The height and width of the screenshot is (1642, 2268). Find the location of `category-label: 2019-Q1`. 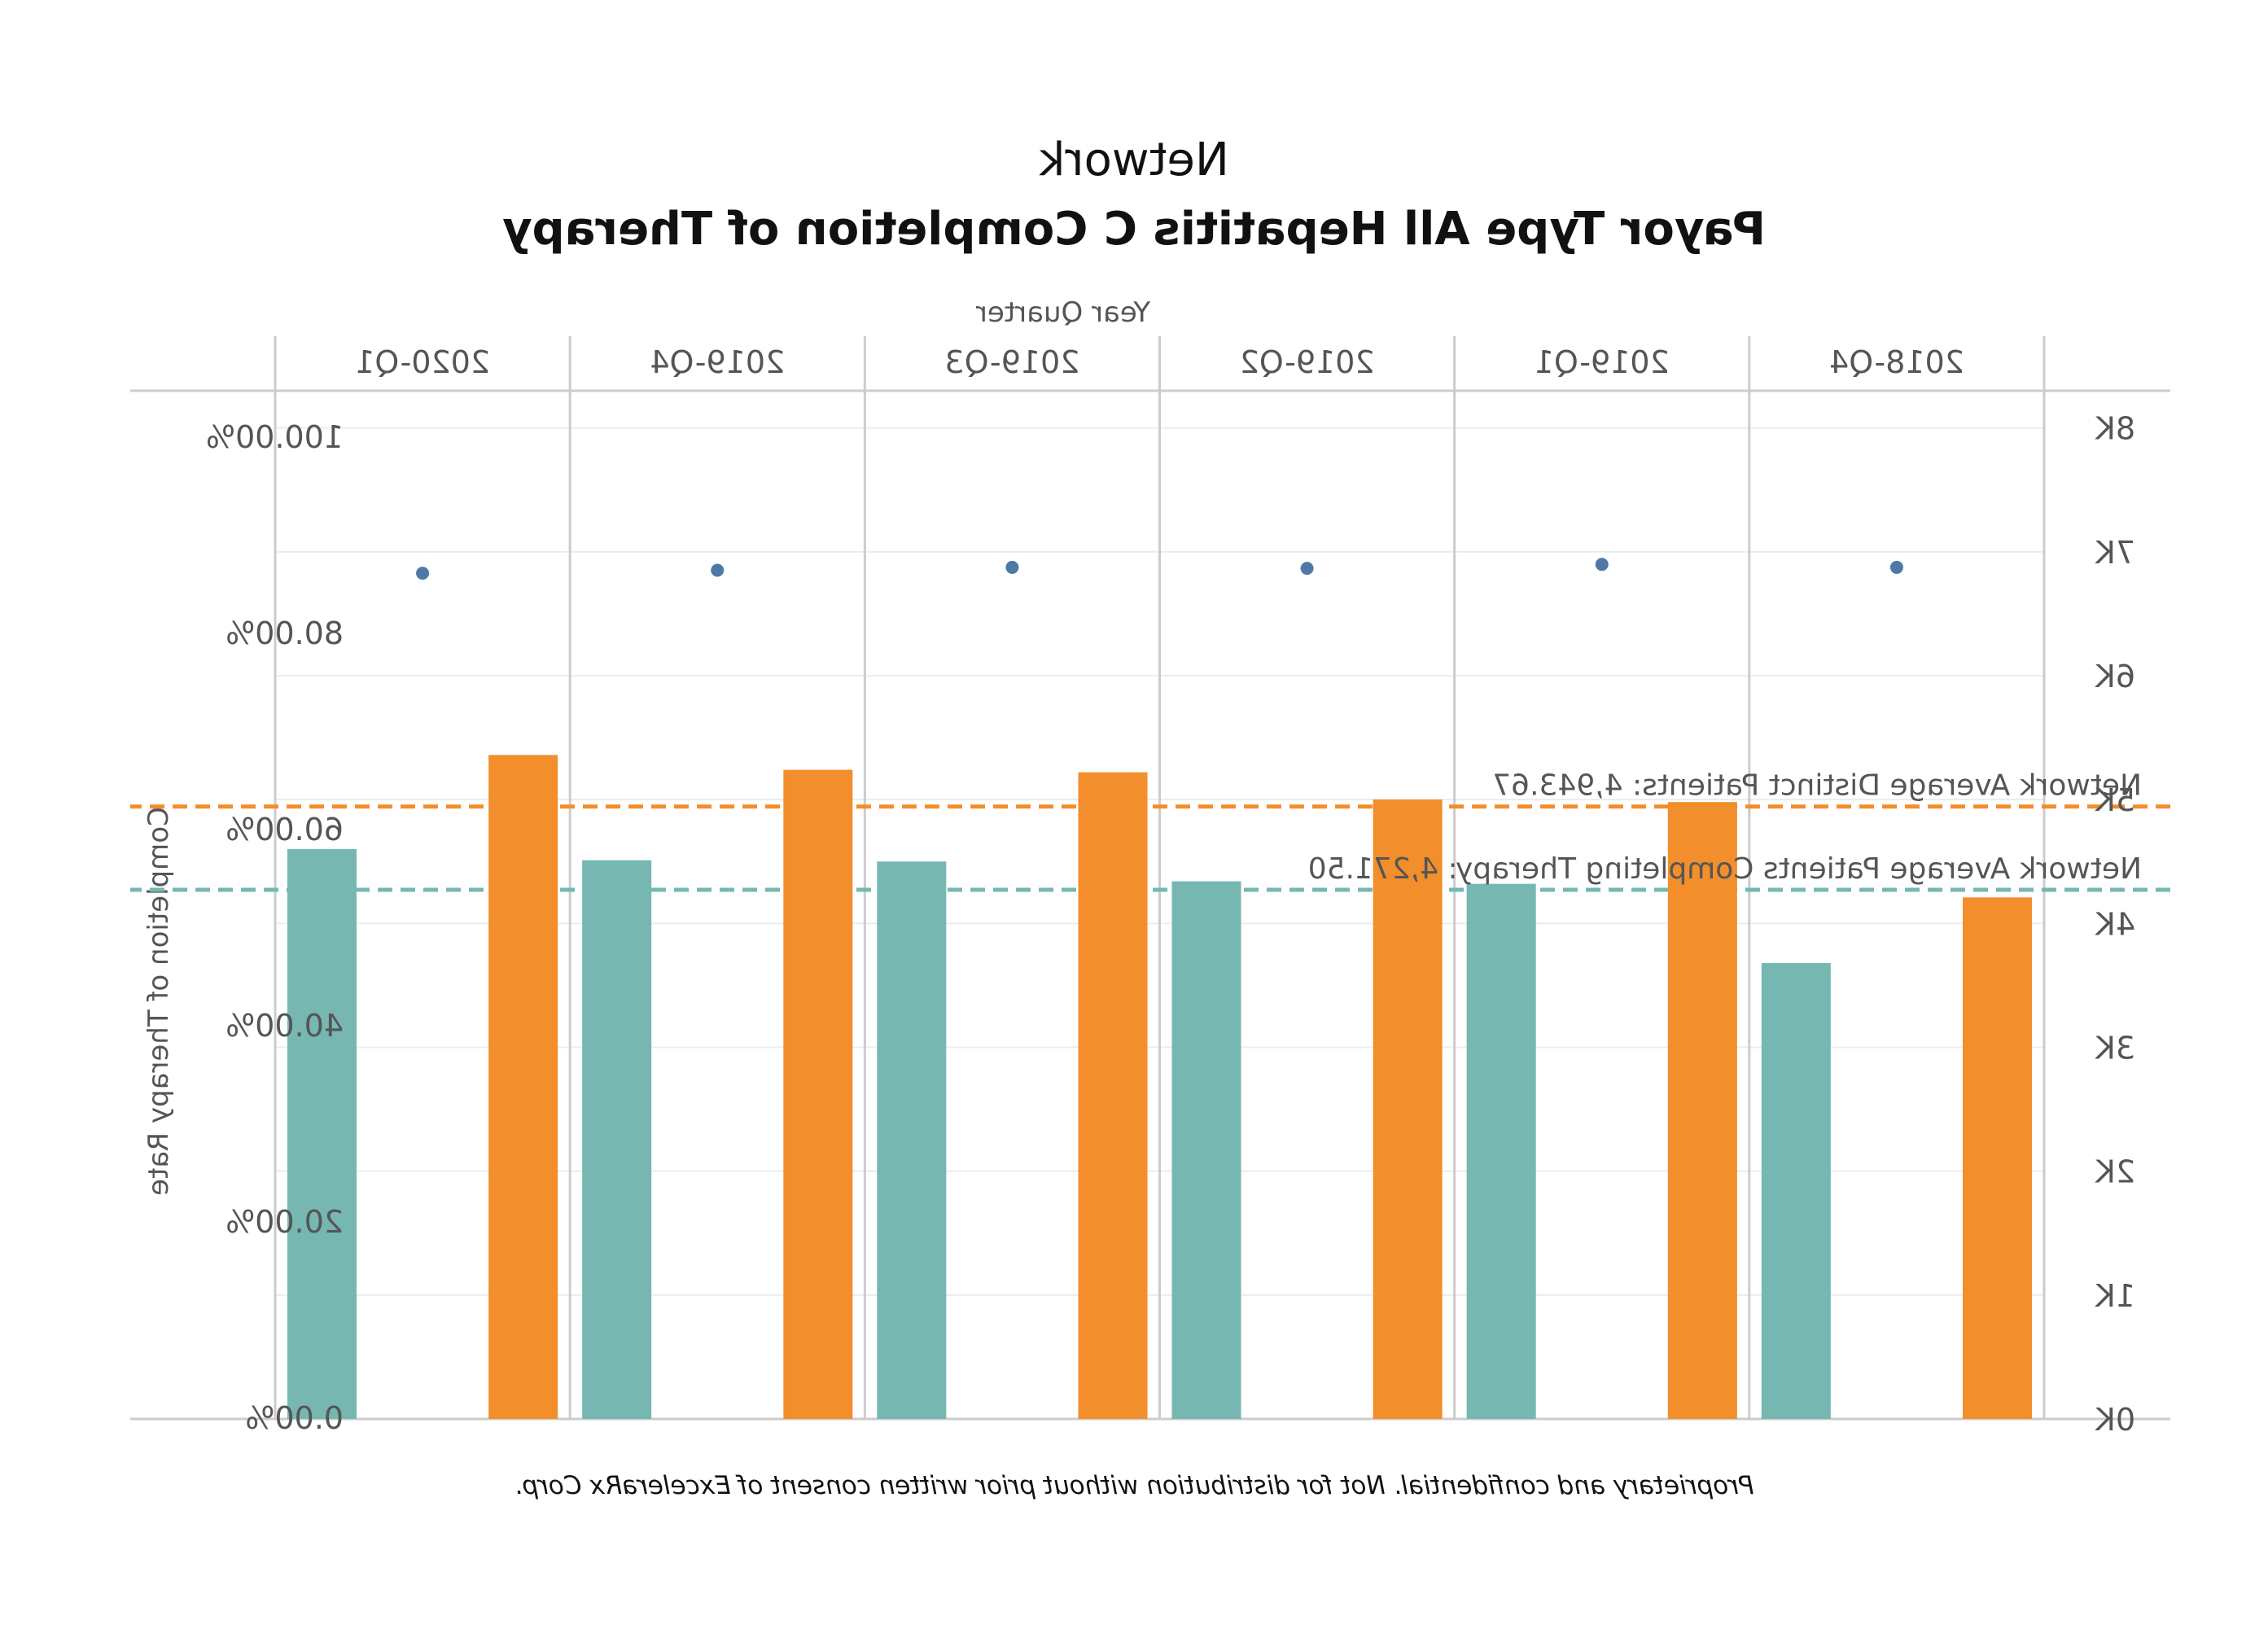

category-label: 2019-Q1 is located at coordinates (1602, 362).